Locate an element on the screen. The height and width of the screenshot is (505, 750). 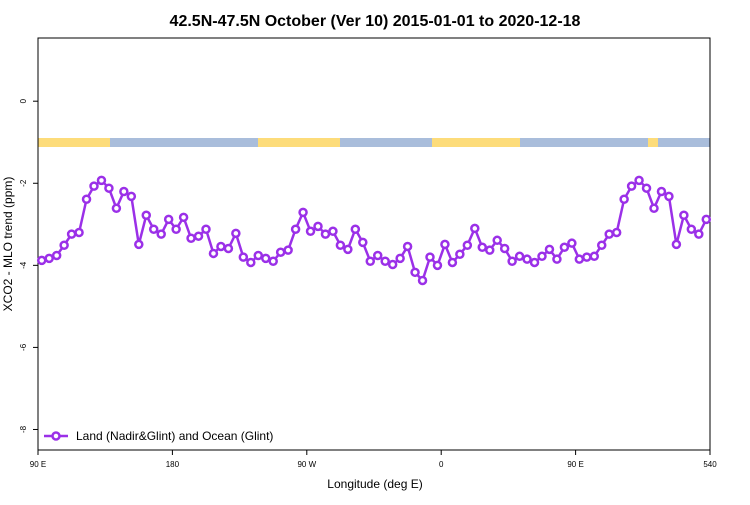
legend-label: Land (Nadir&Glint) and Ocean (Glint) is located at coordinates (174, 436).